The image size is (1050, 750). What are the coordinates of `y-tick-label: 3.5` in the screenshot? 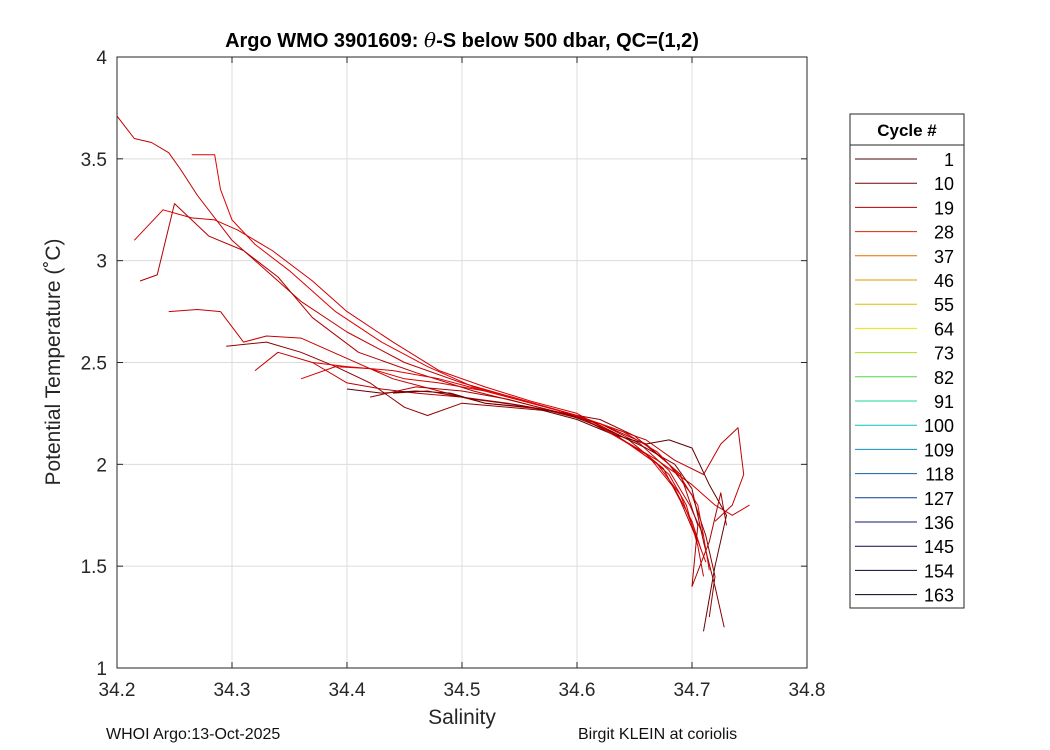 It's located at (94, 160).